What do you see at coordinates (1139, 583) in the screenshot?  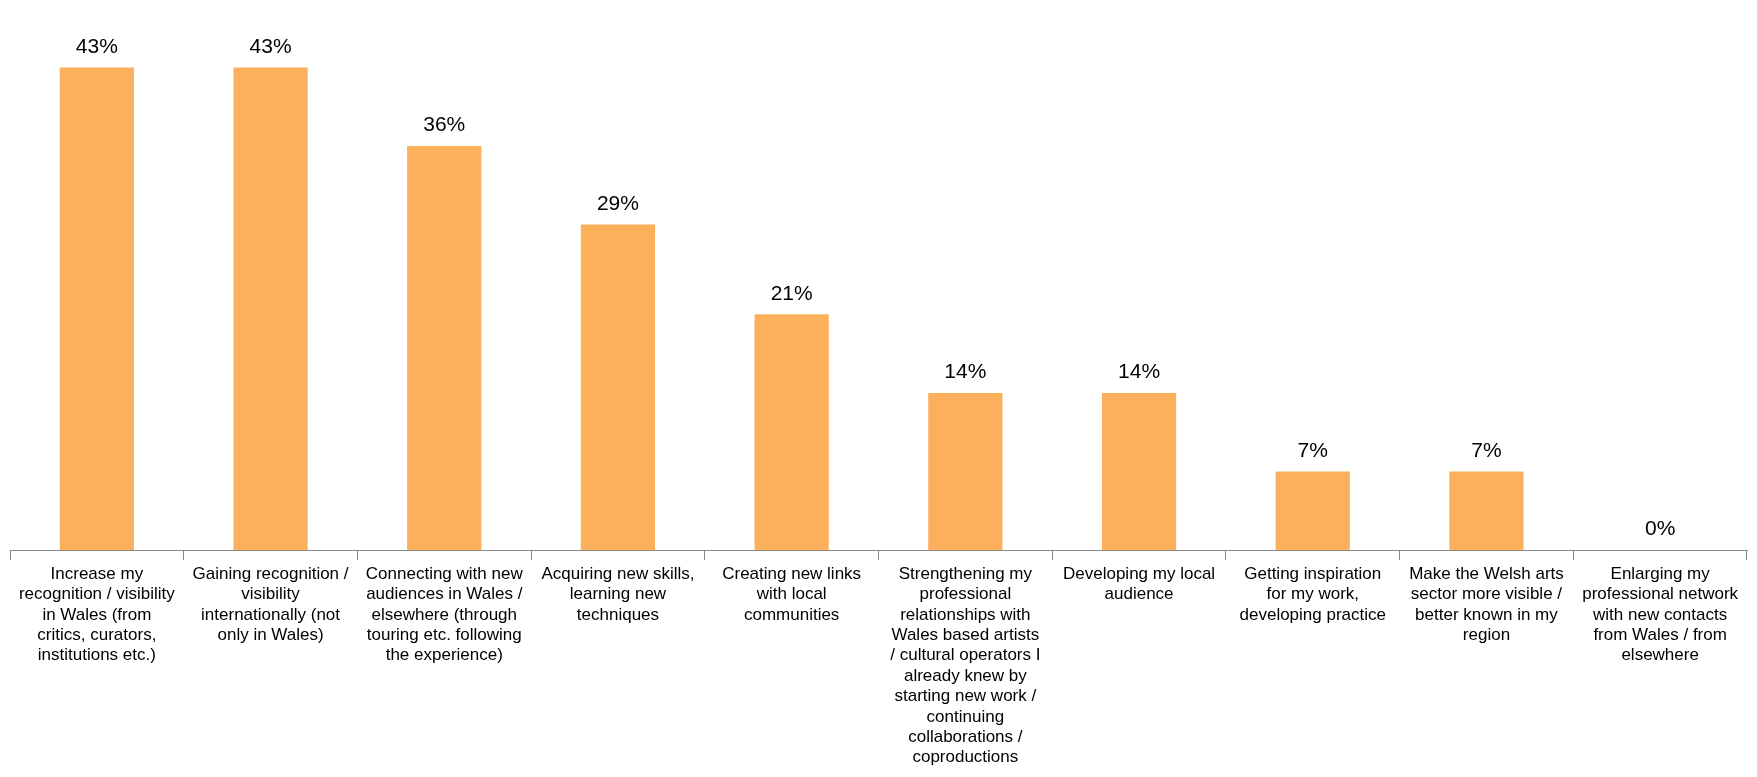 I see `x-tick-label: Developing my local audience` at bounding box center [1139, 583].